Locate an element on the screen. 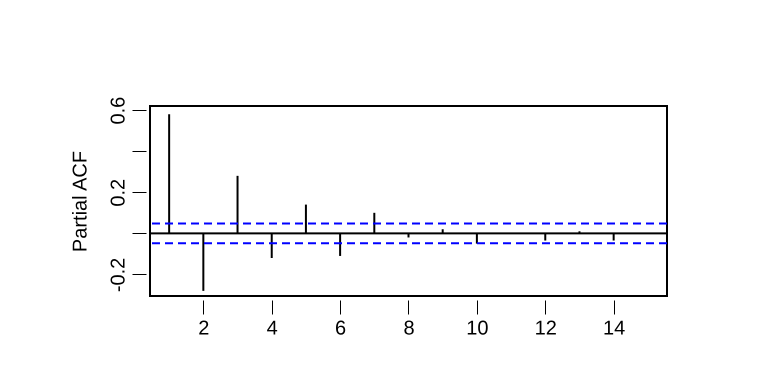 The image size is (768, 384). x-tick-label: 2 is located at coordinates (204, 329).